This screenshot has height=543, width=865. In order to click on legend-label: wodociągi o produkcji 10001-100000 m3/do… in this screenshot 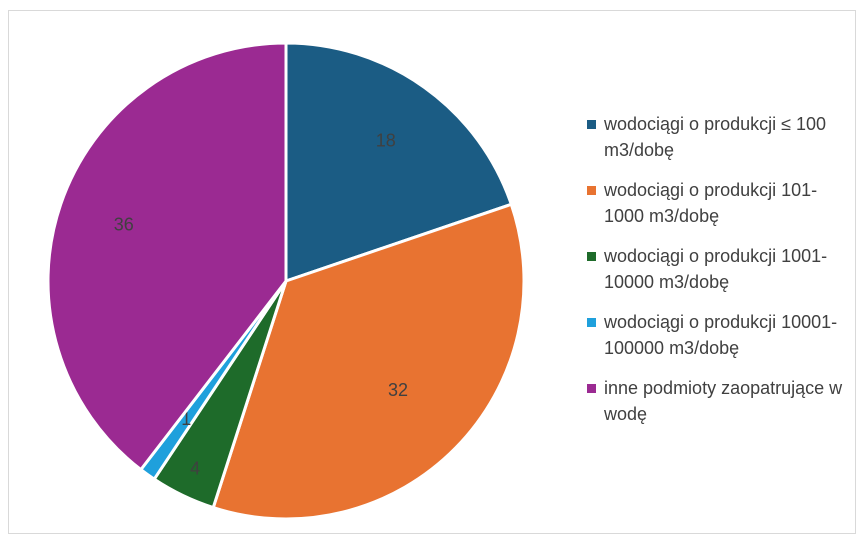, I will do `click(721, 335)`.